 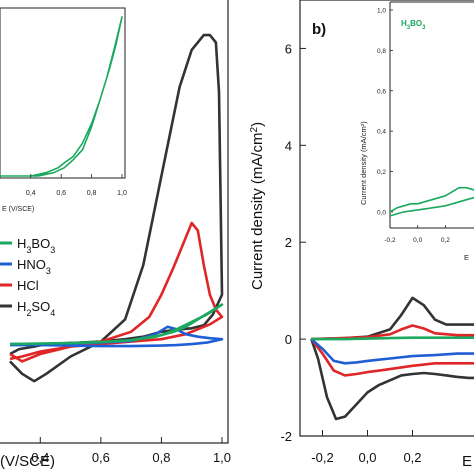 I want to click on panel-b-x-tick-label: -0,2, so click(x=322, y=457).